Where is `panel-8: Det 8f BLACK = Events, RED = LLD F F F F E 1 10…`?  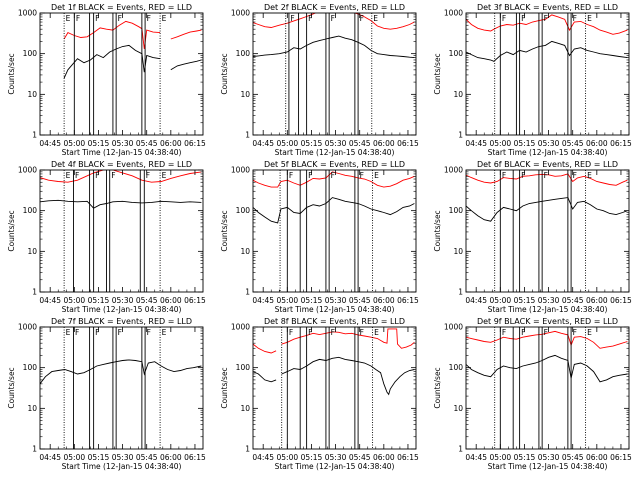
panel-8: Det 8f BLACK = Events, RED = LLD F F F F E 1 10… is located at coordinates (319, 394).